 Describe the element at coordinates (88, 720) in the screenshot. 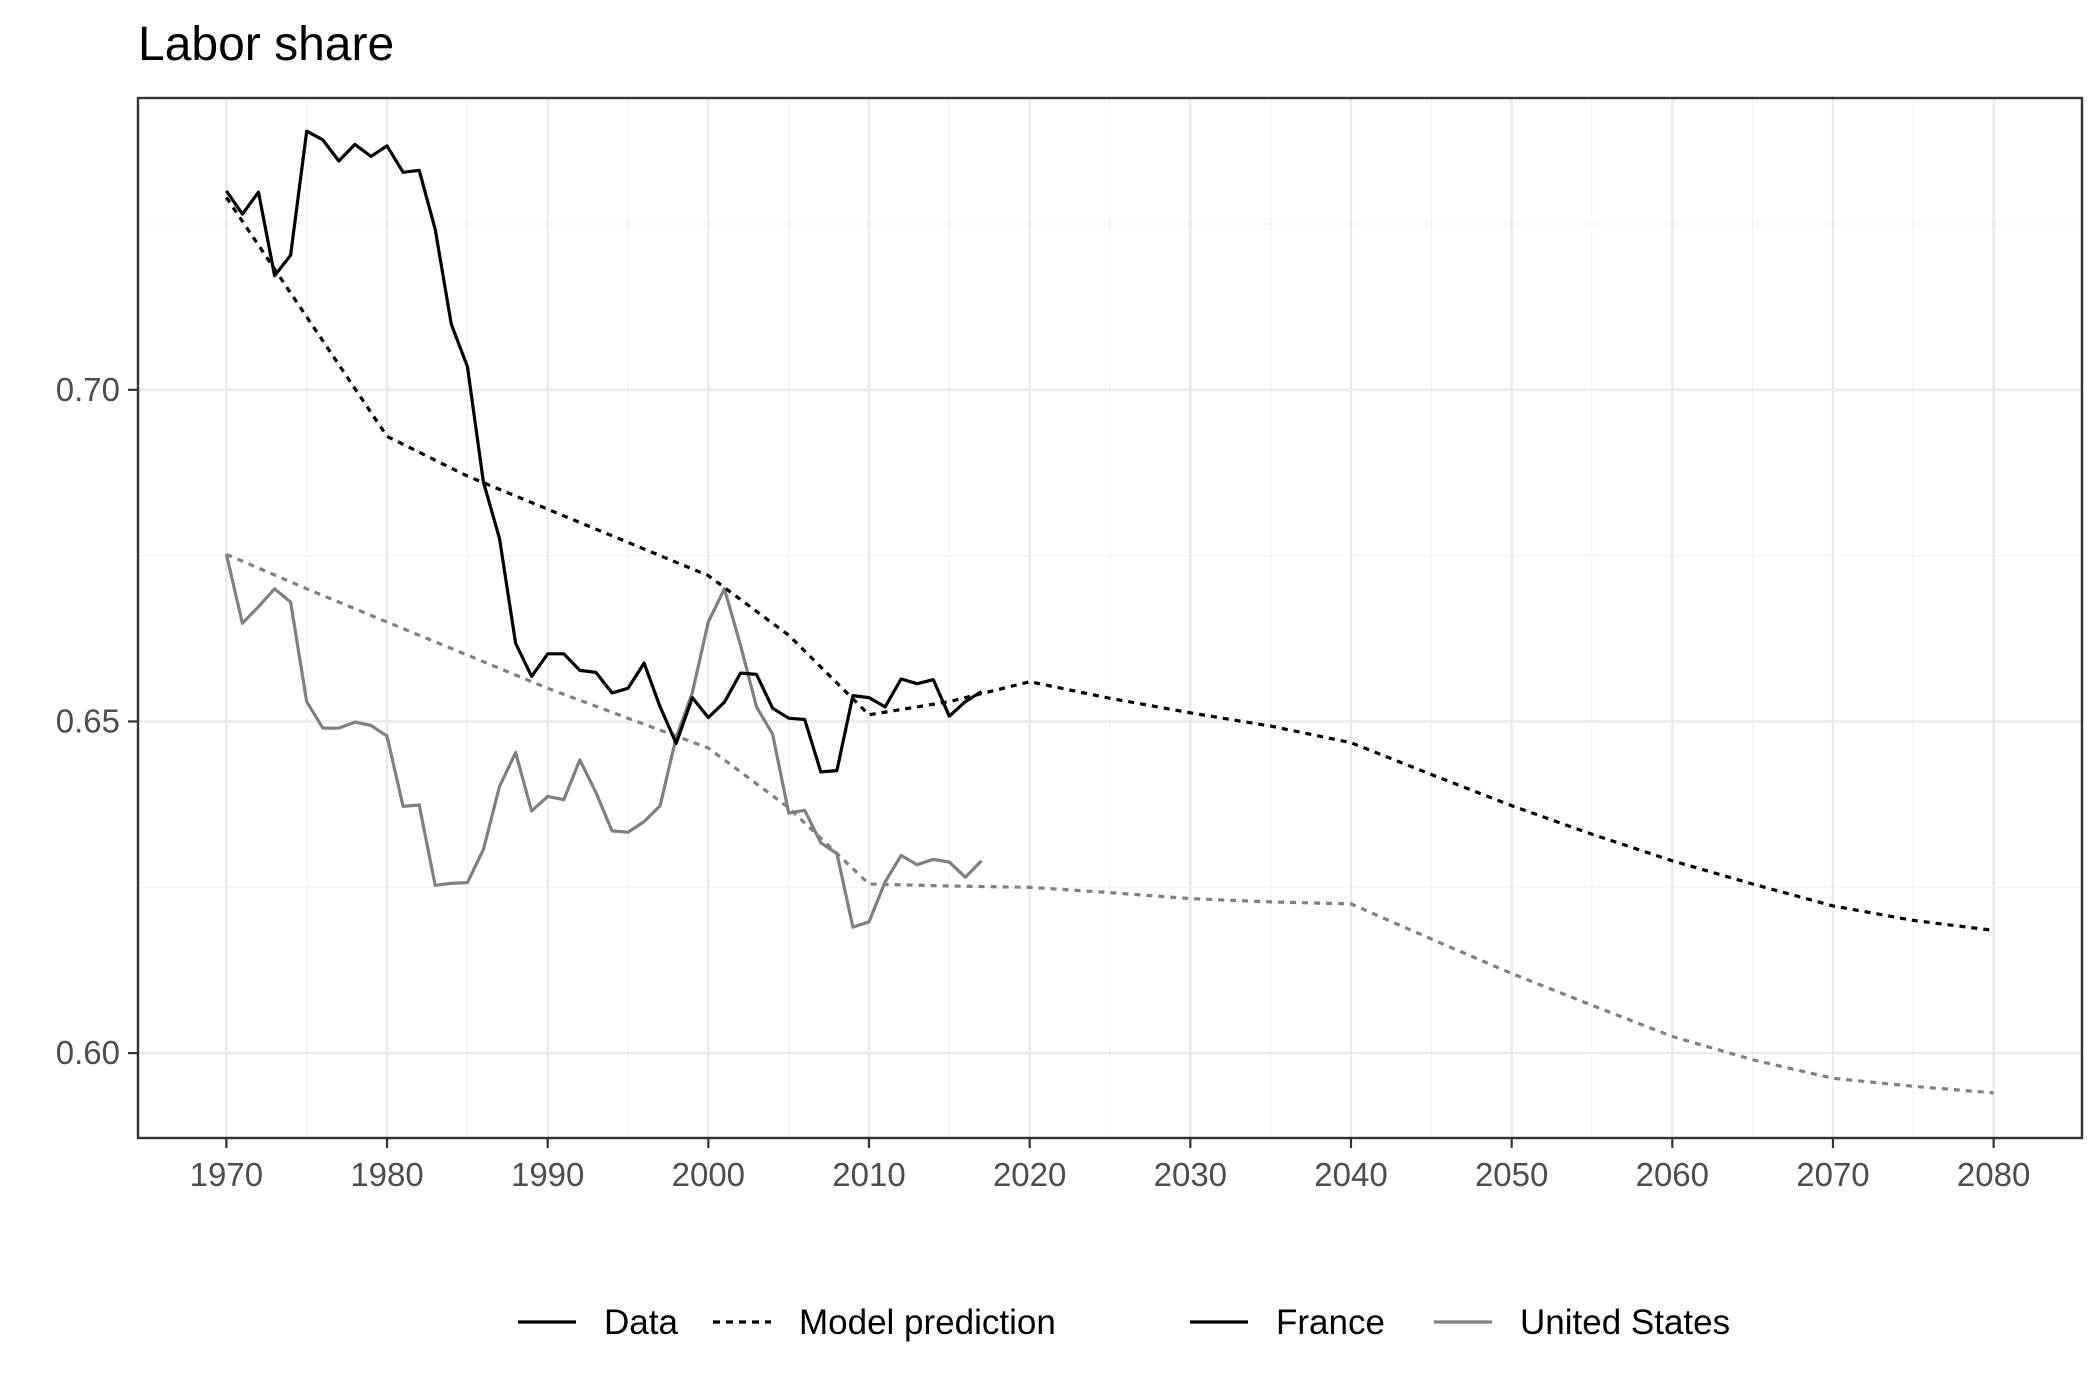

I see `y-tick-label: 0.65` at that location.